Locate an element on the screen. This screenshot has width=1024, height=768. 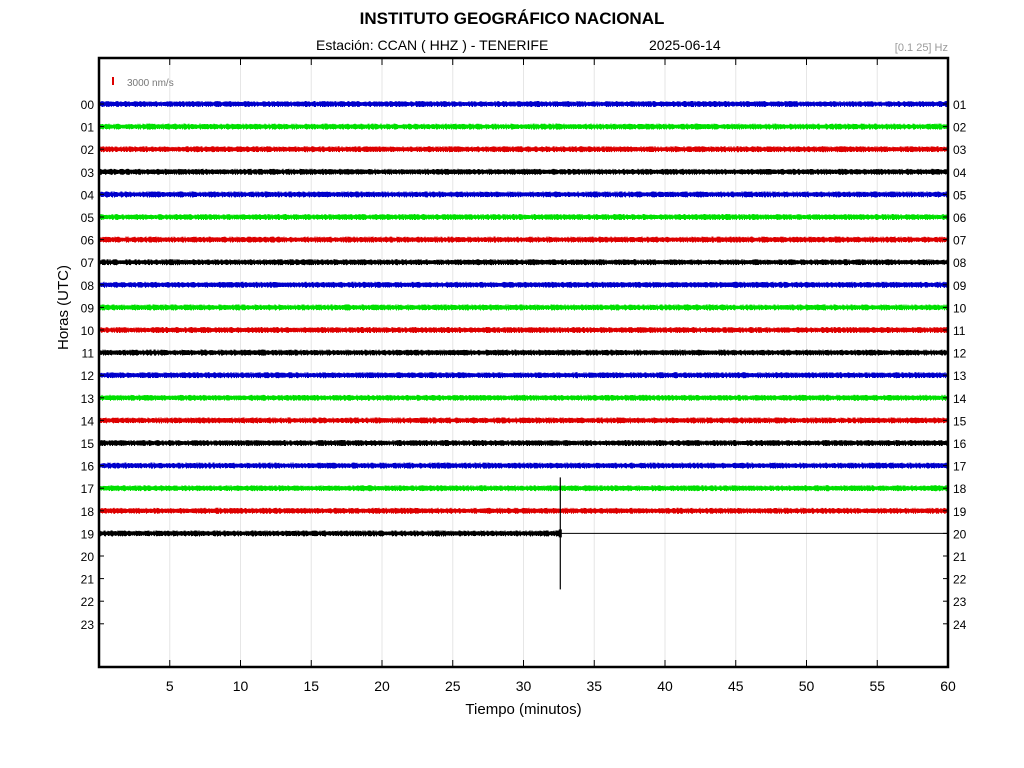
x-tick-label: 35 is located at coordinates (594, 686).